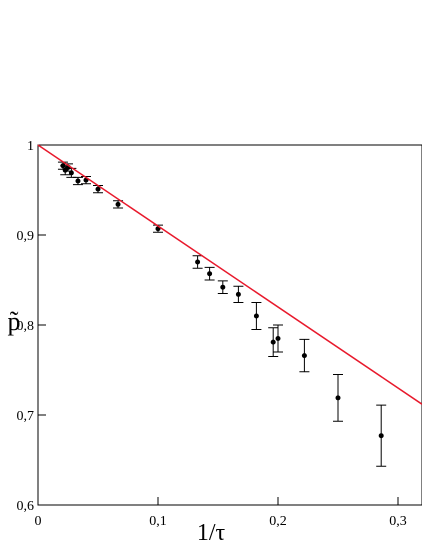 The height and width of the screenshot is (552, 422). What do you see at coordinates (26, 326) in the screenshot?
I see `y-tick-label: 0,8` at bounding box center [26, 326].